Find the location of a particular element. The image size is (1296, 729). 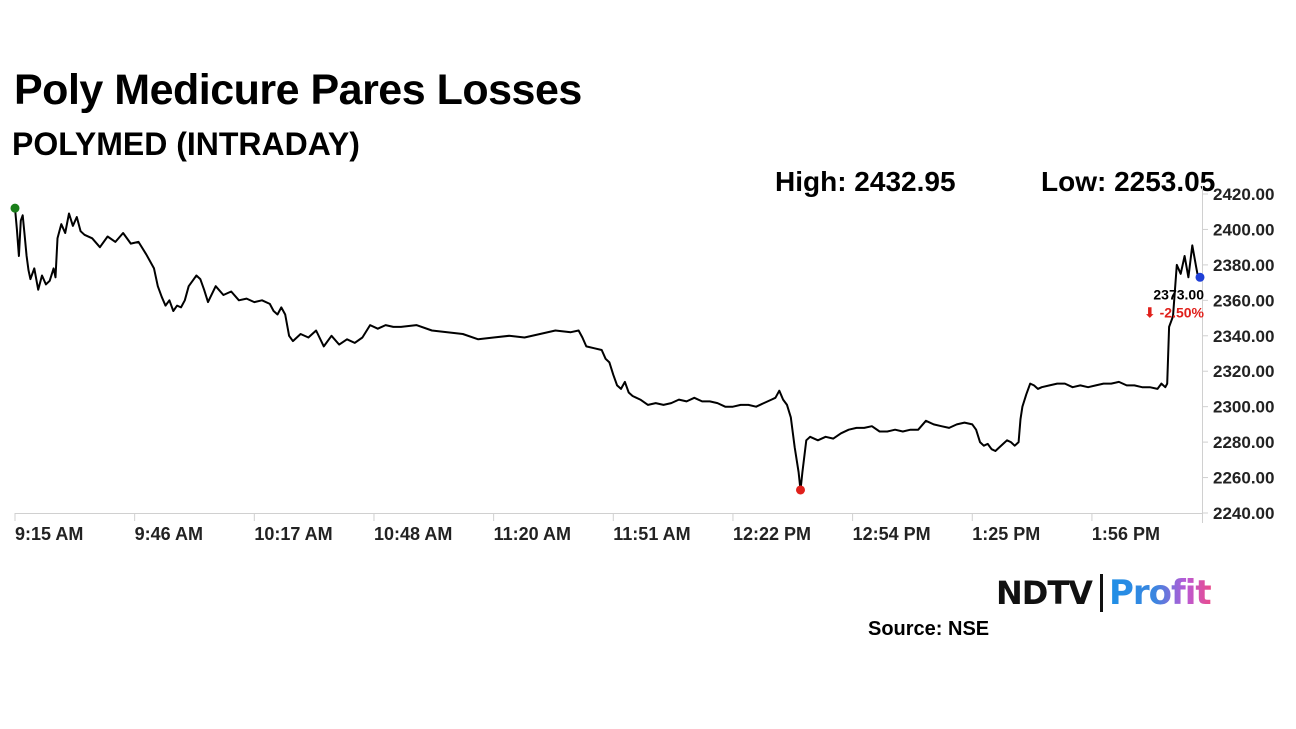

ndtv-profit-logo: NDTV Profit is located at coordinates (1104, 593).